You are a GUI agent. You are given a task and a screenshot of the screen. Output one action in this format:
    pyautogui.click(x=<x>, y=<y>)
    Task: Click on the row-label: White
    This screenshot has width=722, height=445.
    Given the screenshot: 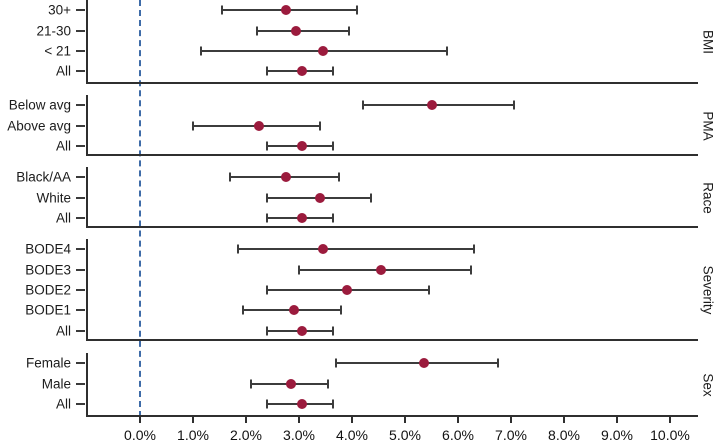 What is the action you would take?
    pyautogui.click(x=53, y=197)
    